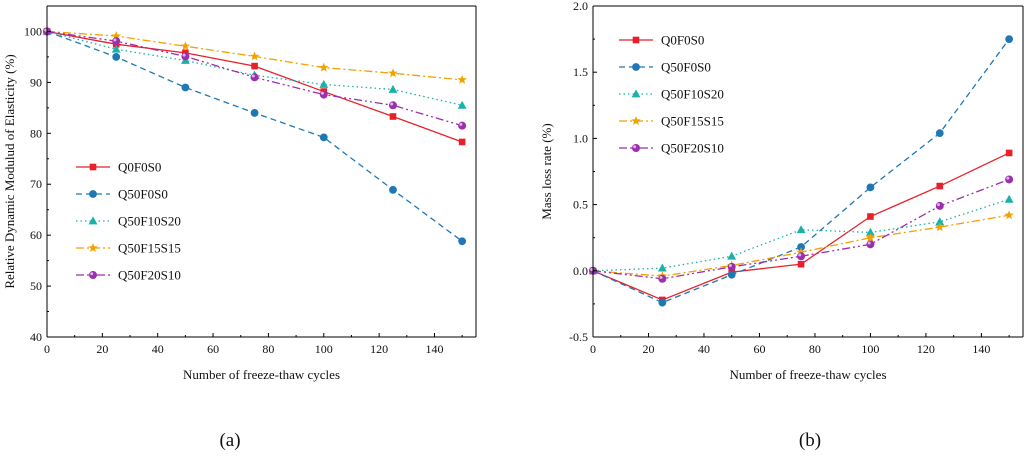  Describe the element at coordinates (636, 93) in the screenshot. I see `legend-marker-q50f10s20` at that location.